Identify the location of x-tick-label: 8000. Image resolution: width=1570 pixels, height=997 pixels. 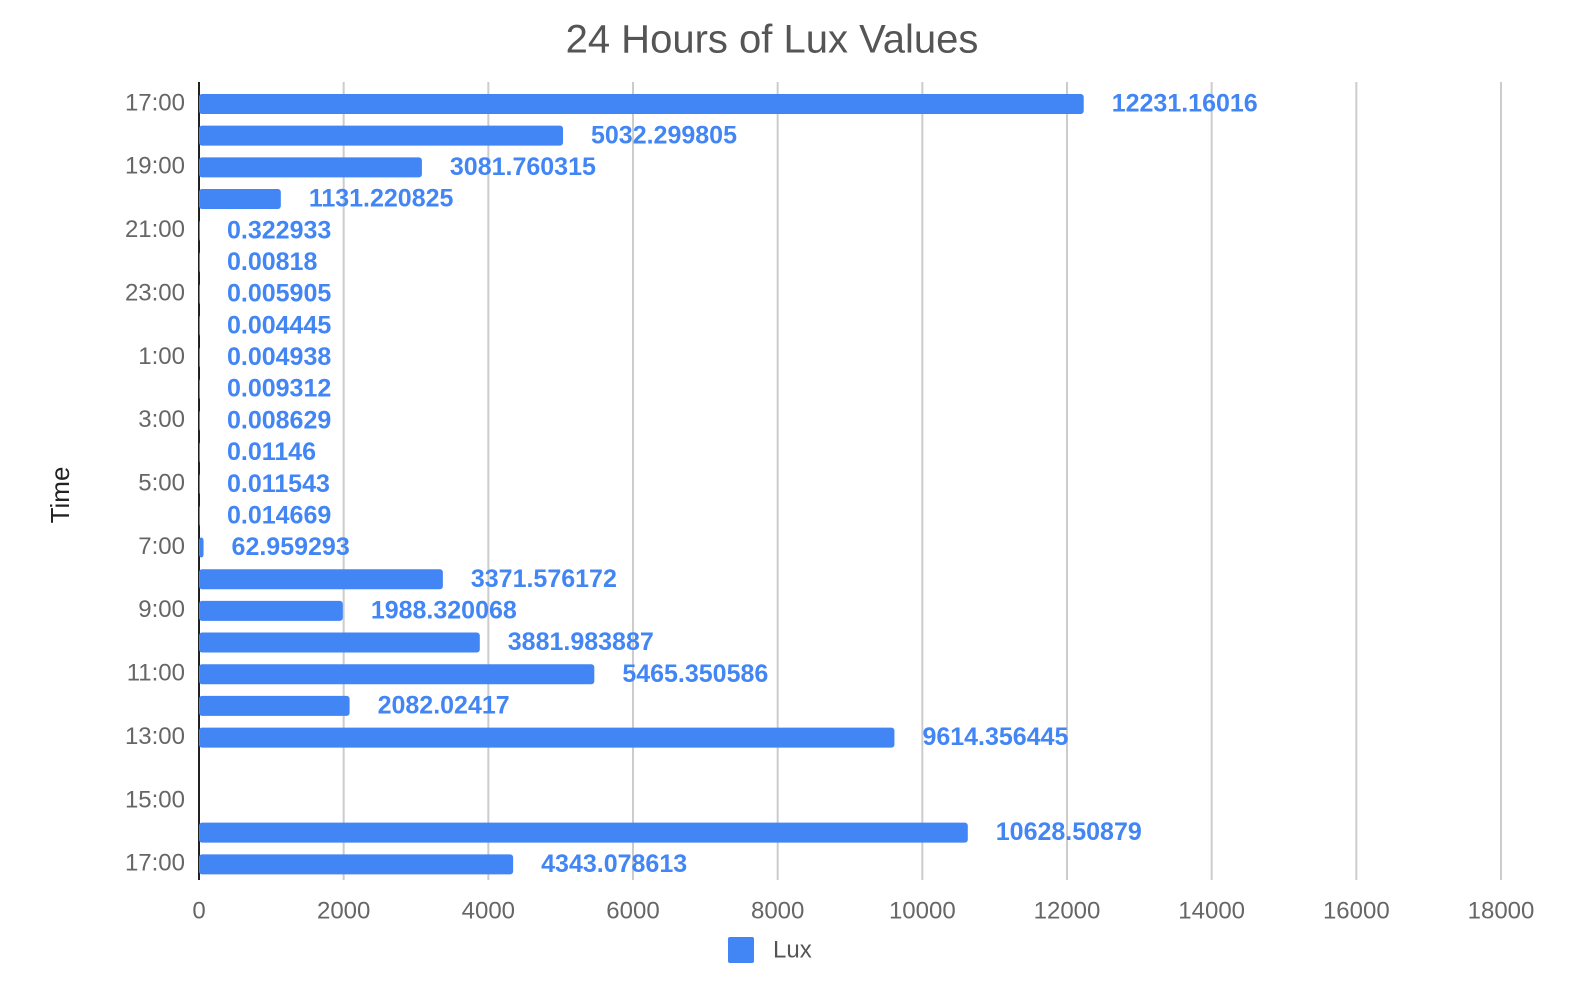
(777, 910).